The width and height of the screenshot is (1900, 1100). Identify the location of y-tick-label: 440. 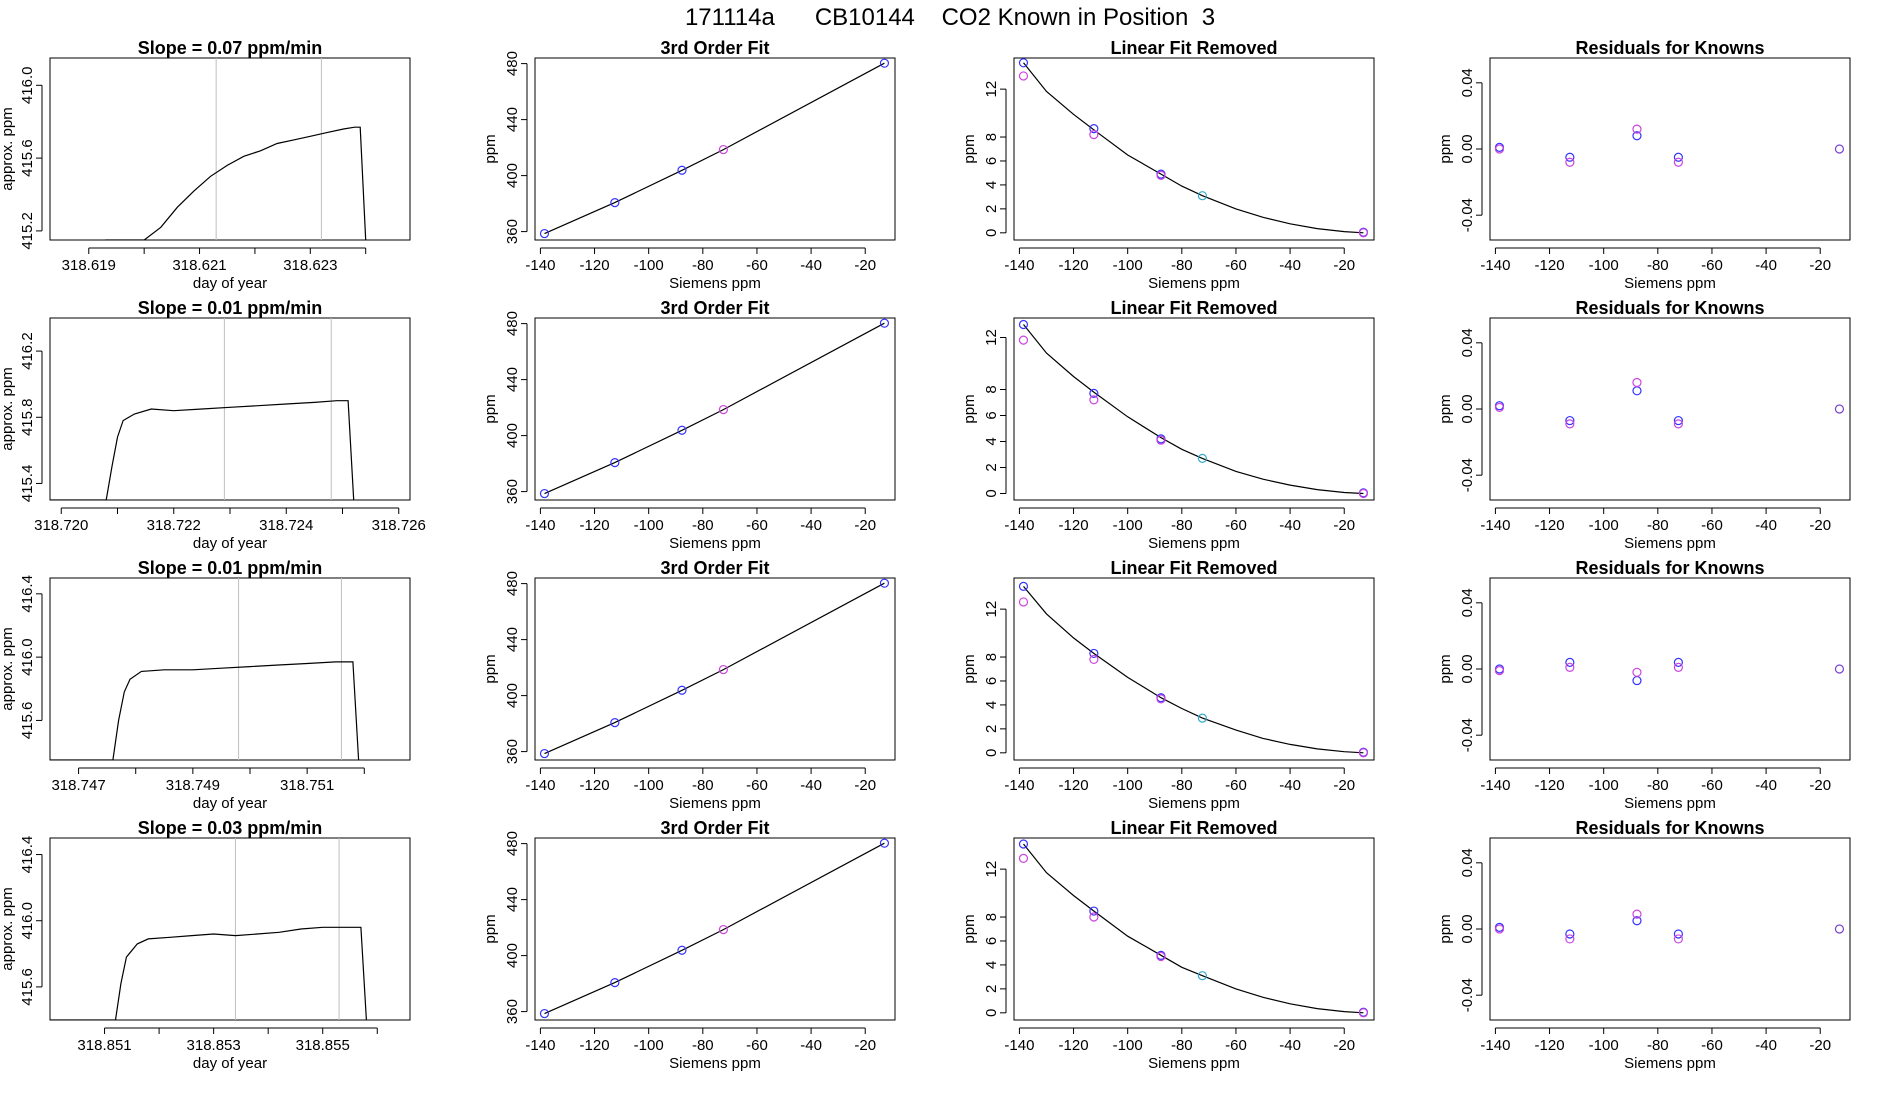
(512, 639).